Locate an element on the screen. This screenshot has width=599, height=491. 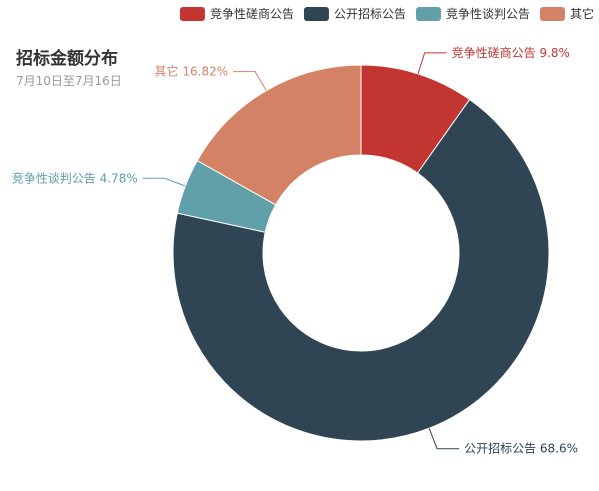
chart-title: 招标金额分布 is located at coordinates (67, 59).